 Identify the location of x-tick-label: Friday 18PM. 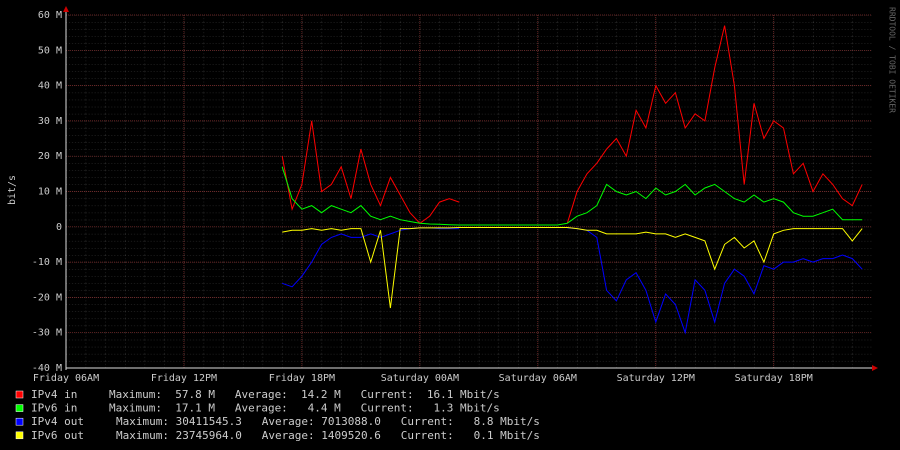
(302, 378).